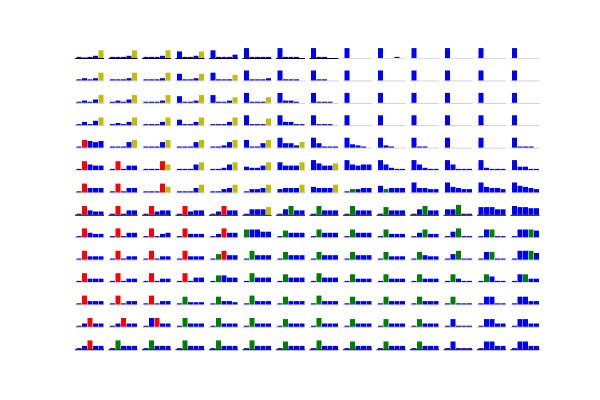 The width and height of the screenshot is (600, 400). I want to click on subplot-r12-c2, so click(123, 300).